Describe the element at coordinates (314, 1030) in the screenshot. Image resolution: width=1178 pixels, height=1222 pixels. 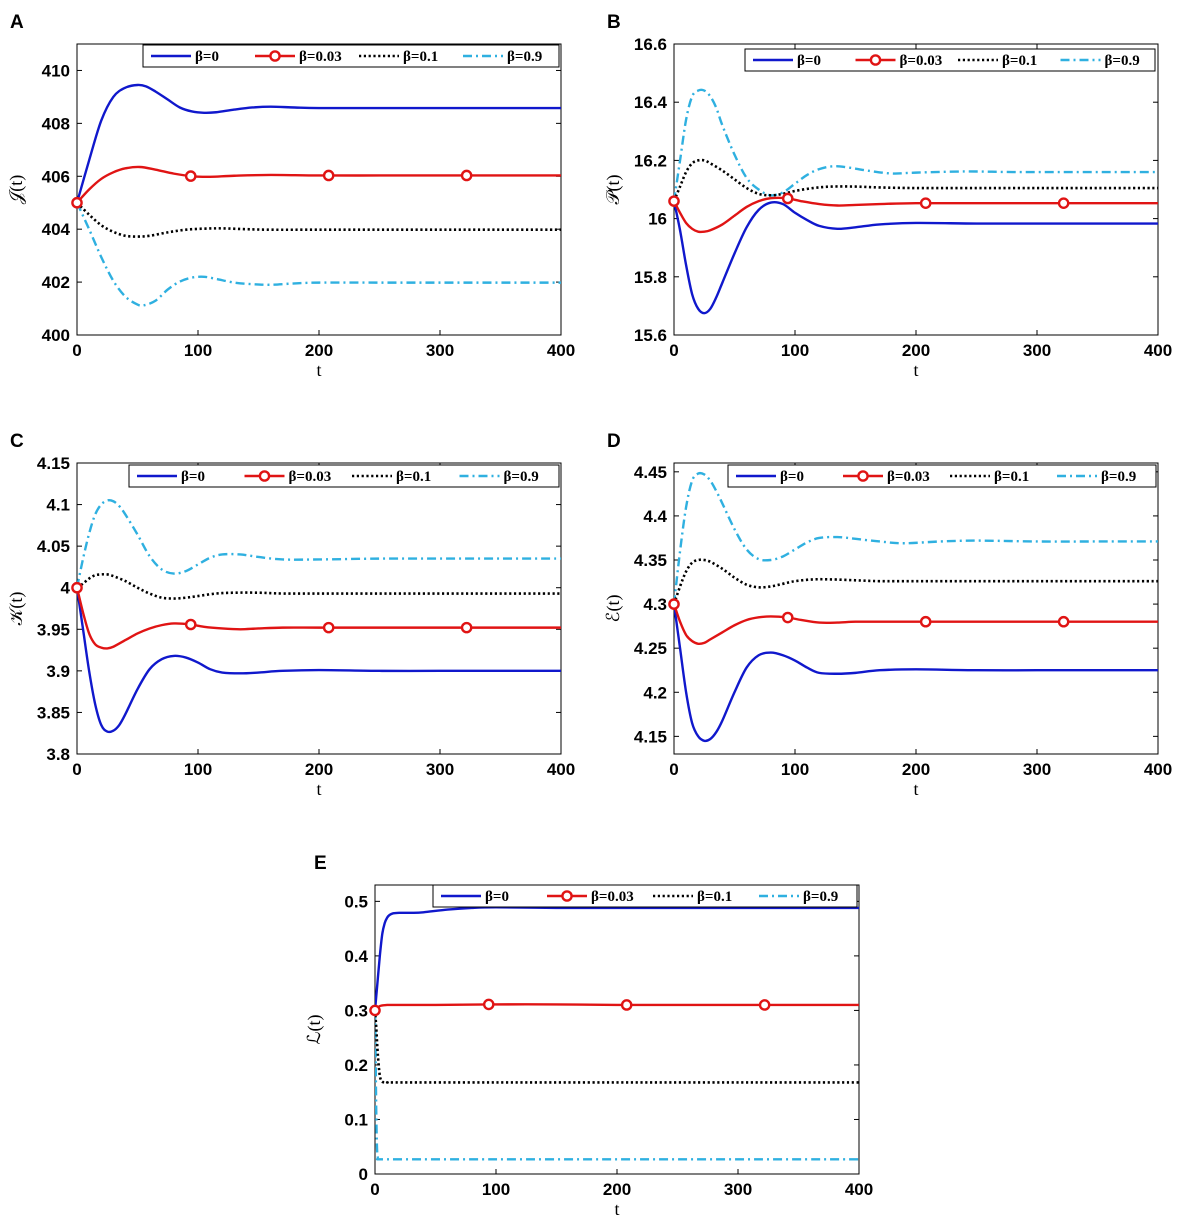
I see `y-axis-label: ℒ(t)` at that location.